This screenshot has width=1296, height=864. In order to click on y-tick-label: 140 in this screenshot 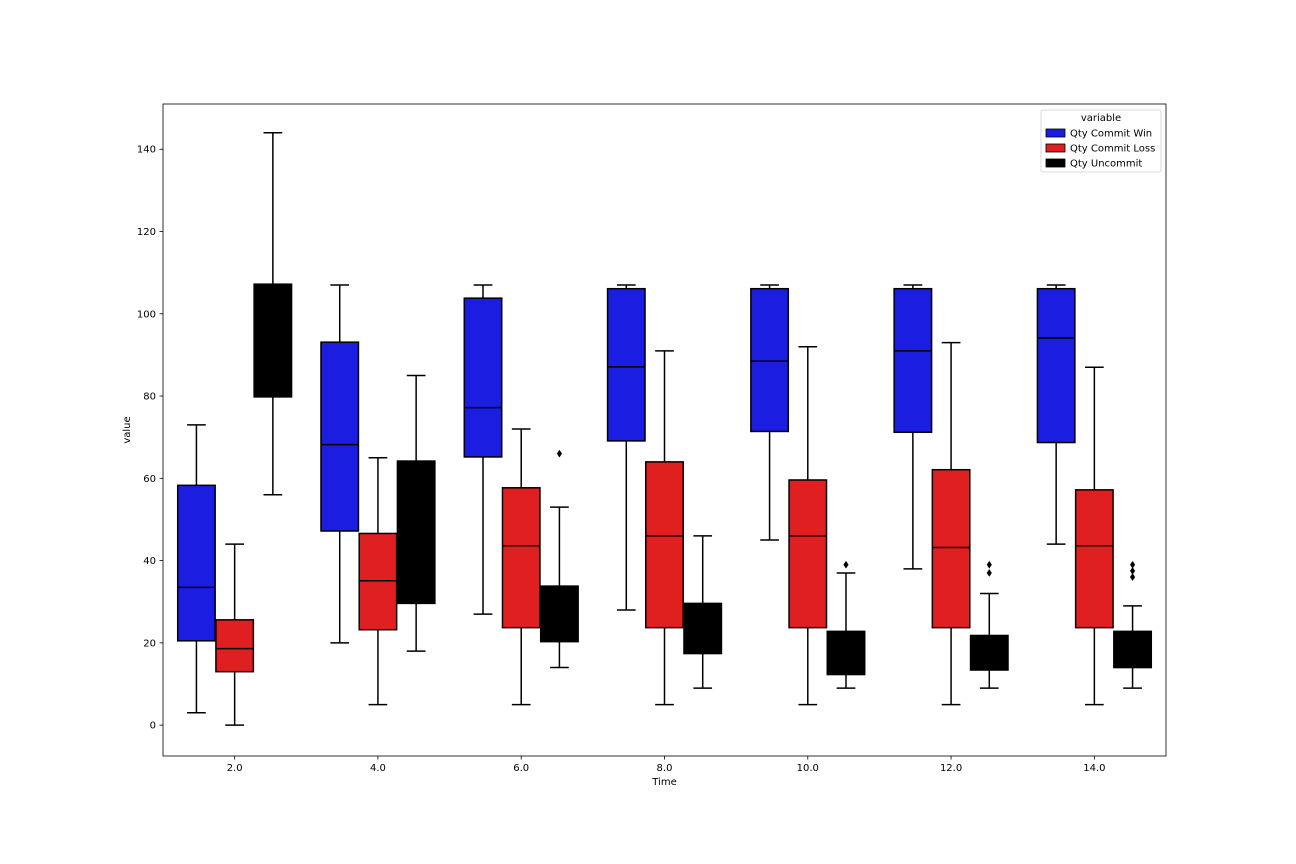, I will do `click(146, 150)`.